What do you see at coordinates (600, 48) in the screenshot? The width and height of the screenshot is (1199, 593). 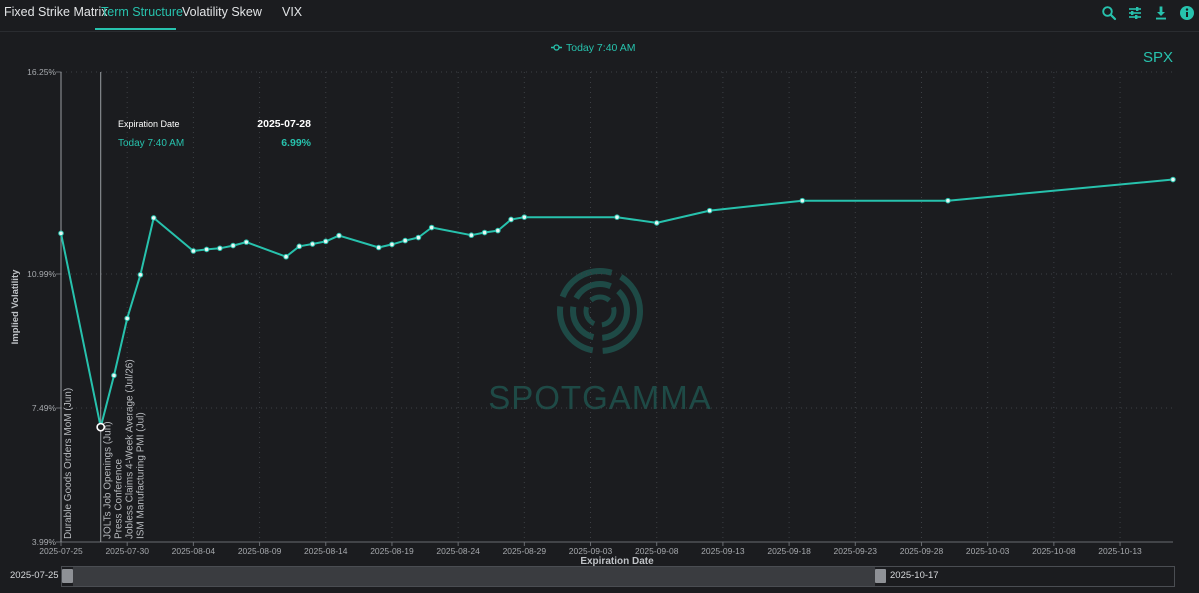 I see `legend-item: Today 7:40 AM` at bounding box center [600, 48].